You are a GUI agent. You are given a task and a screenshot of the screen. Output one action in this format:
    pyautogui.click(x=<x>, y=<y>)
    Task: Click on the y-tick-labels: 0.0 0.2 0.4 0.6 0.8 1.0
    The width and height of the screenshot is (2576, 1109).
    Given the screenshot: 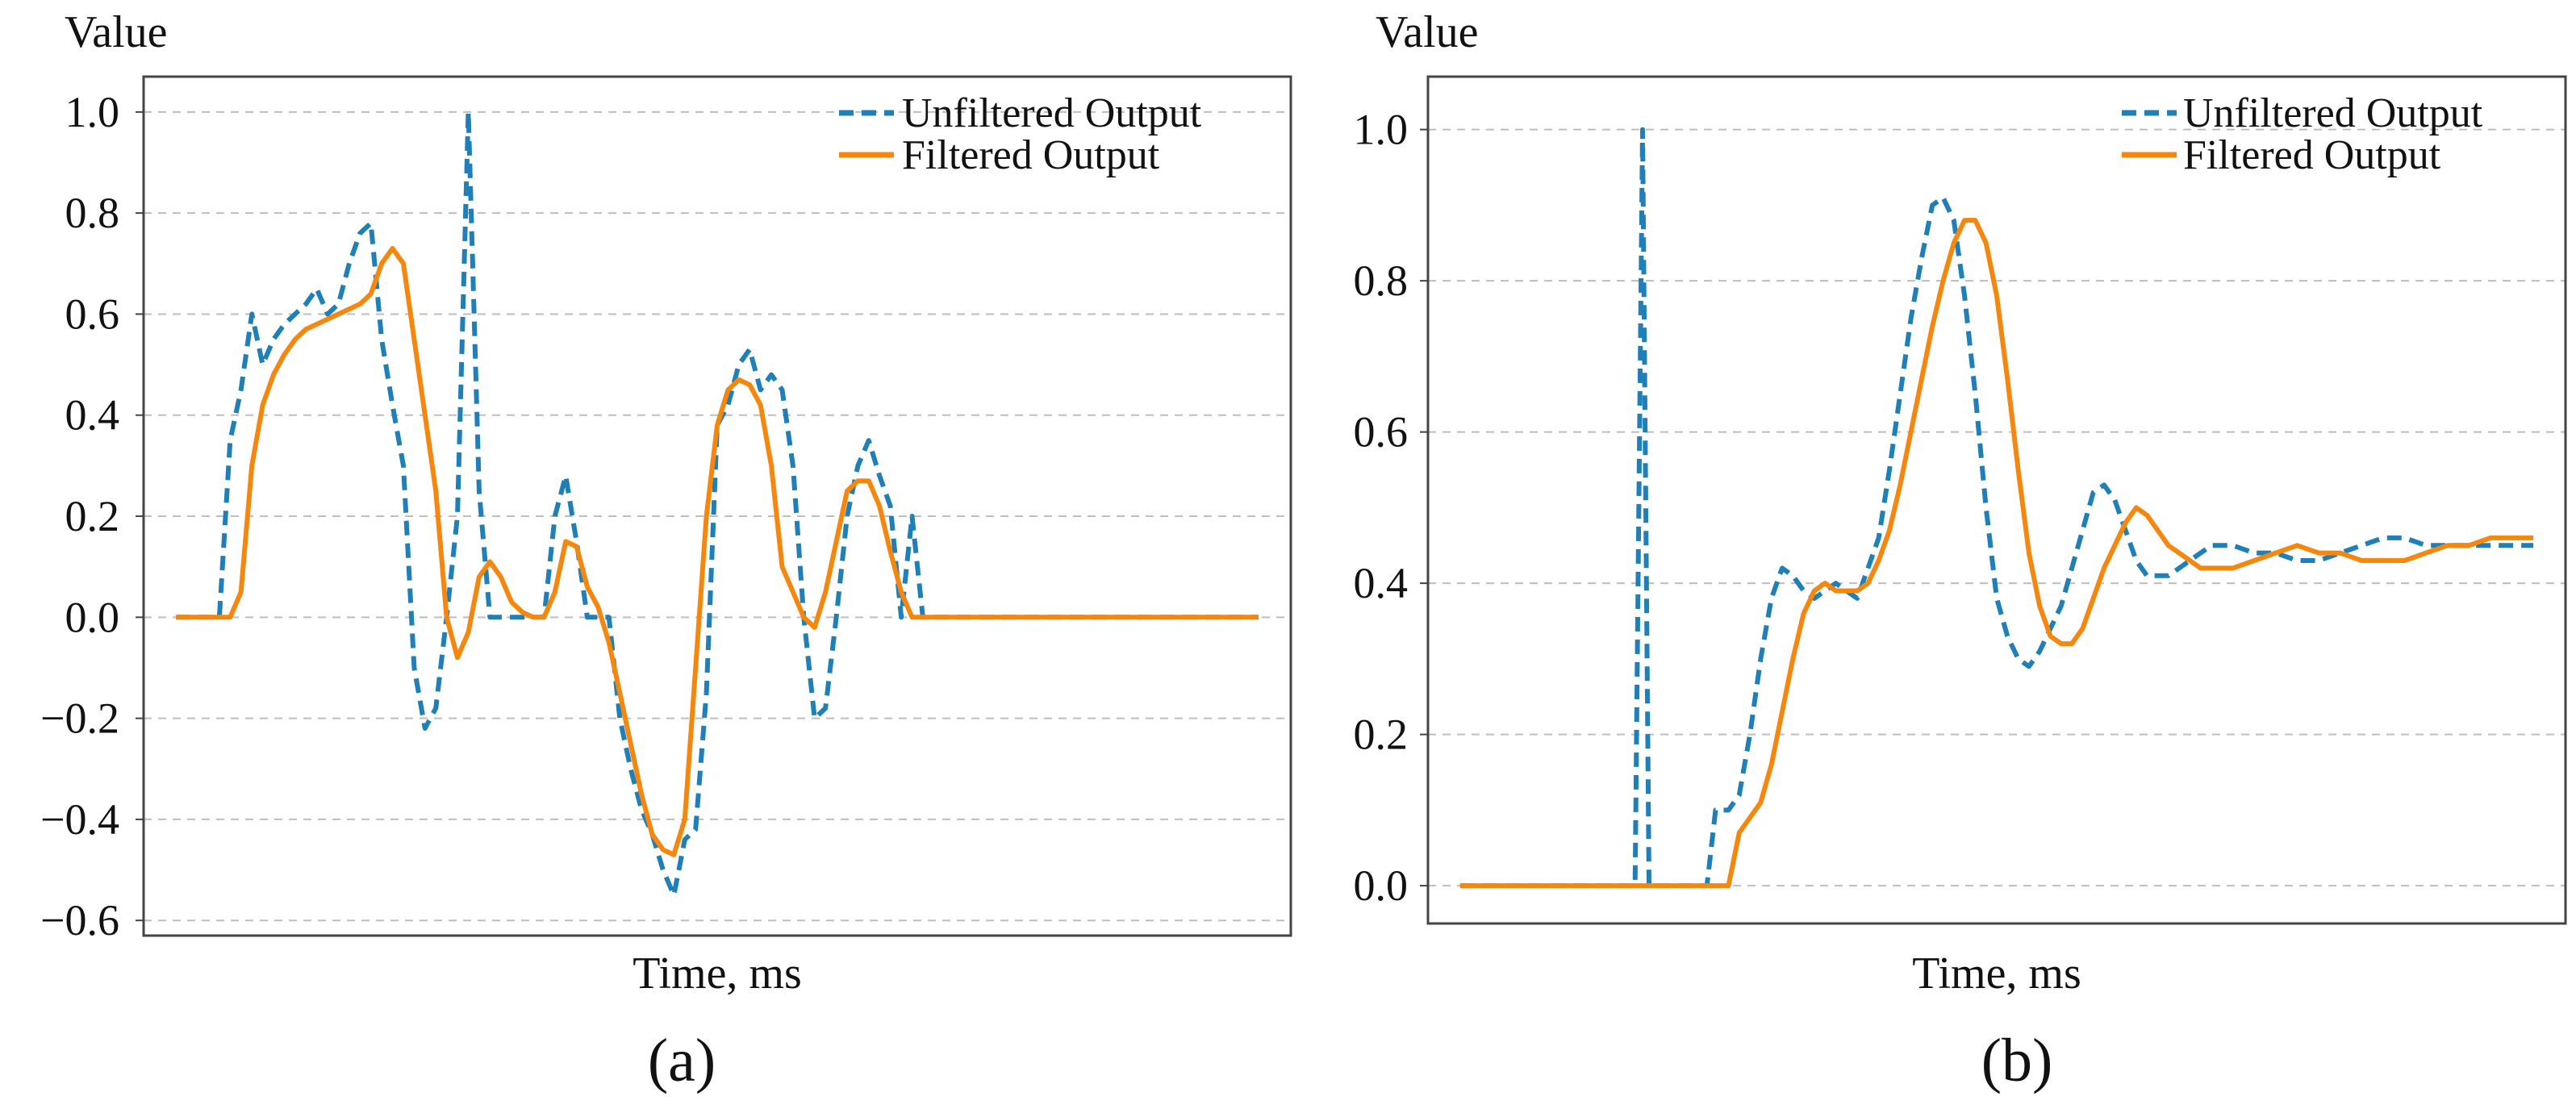 What is the action you would take?
    pyautogui.click(x=1391, y=508)
    